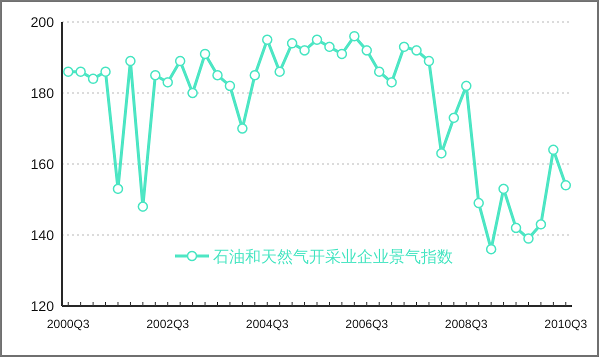 The width and height of the screenshot is (600, 358). Describe the element at coordinates (366, 324) in the screenshot. I see `x-tick-label: 2006Q3` at that location.